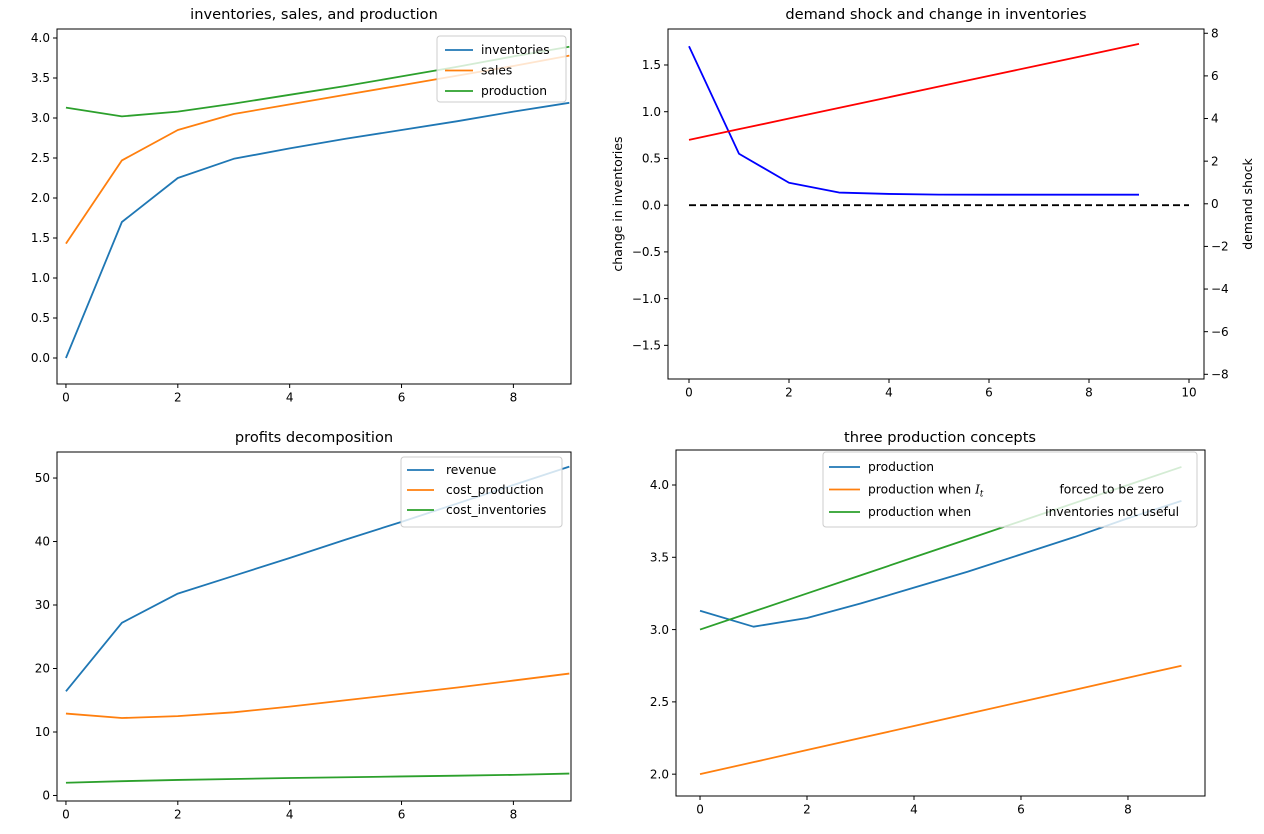 This screenshot has height=834, width=1264. I want to click on y-tick-right-label: −6, so click(1220, 332).